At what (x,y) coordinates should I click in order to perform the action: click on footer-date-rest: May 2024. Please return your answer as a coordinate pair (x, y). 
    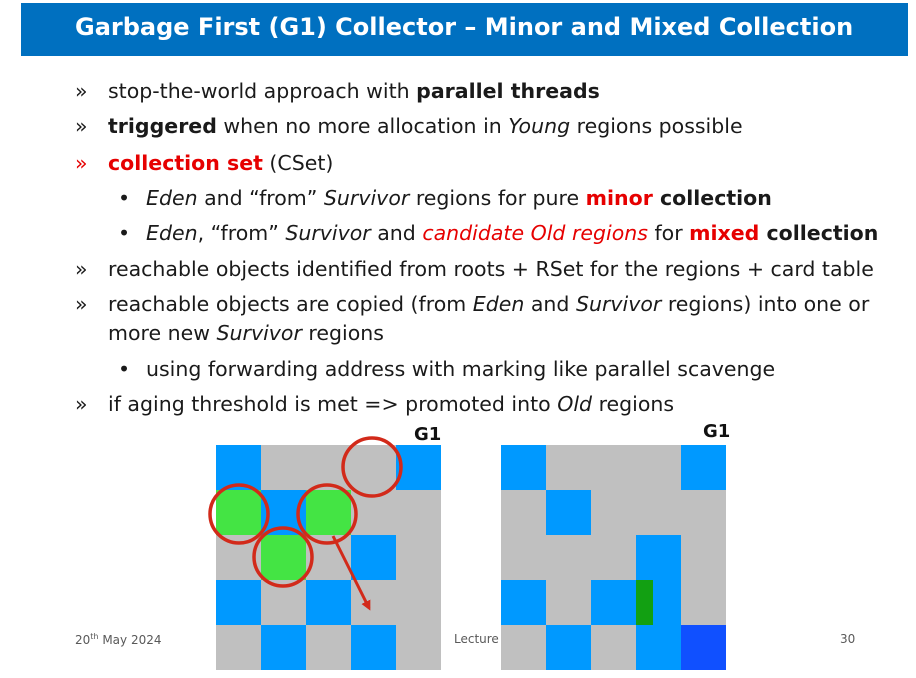
    Looking at the image, I should click on (130, 640).